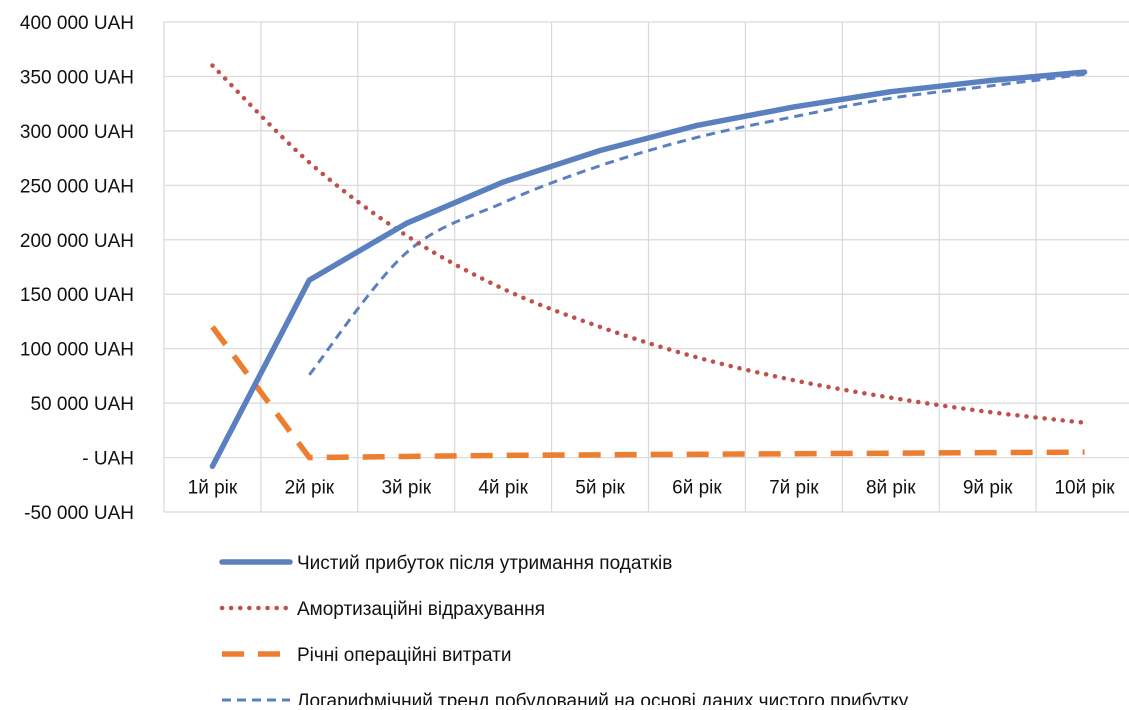 Image resolution: width=1129 pixels, height=710 pixels. I want to click on y-tick-label: 150 000 UAH, so click(77, 295).